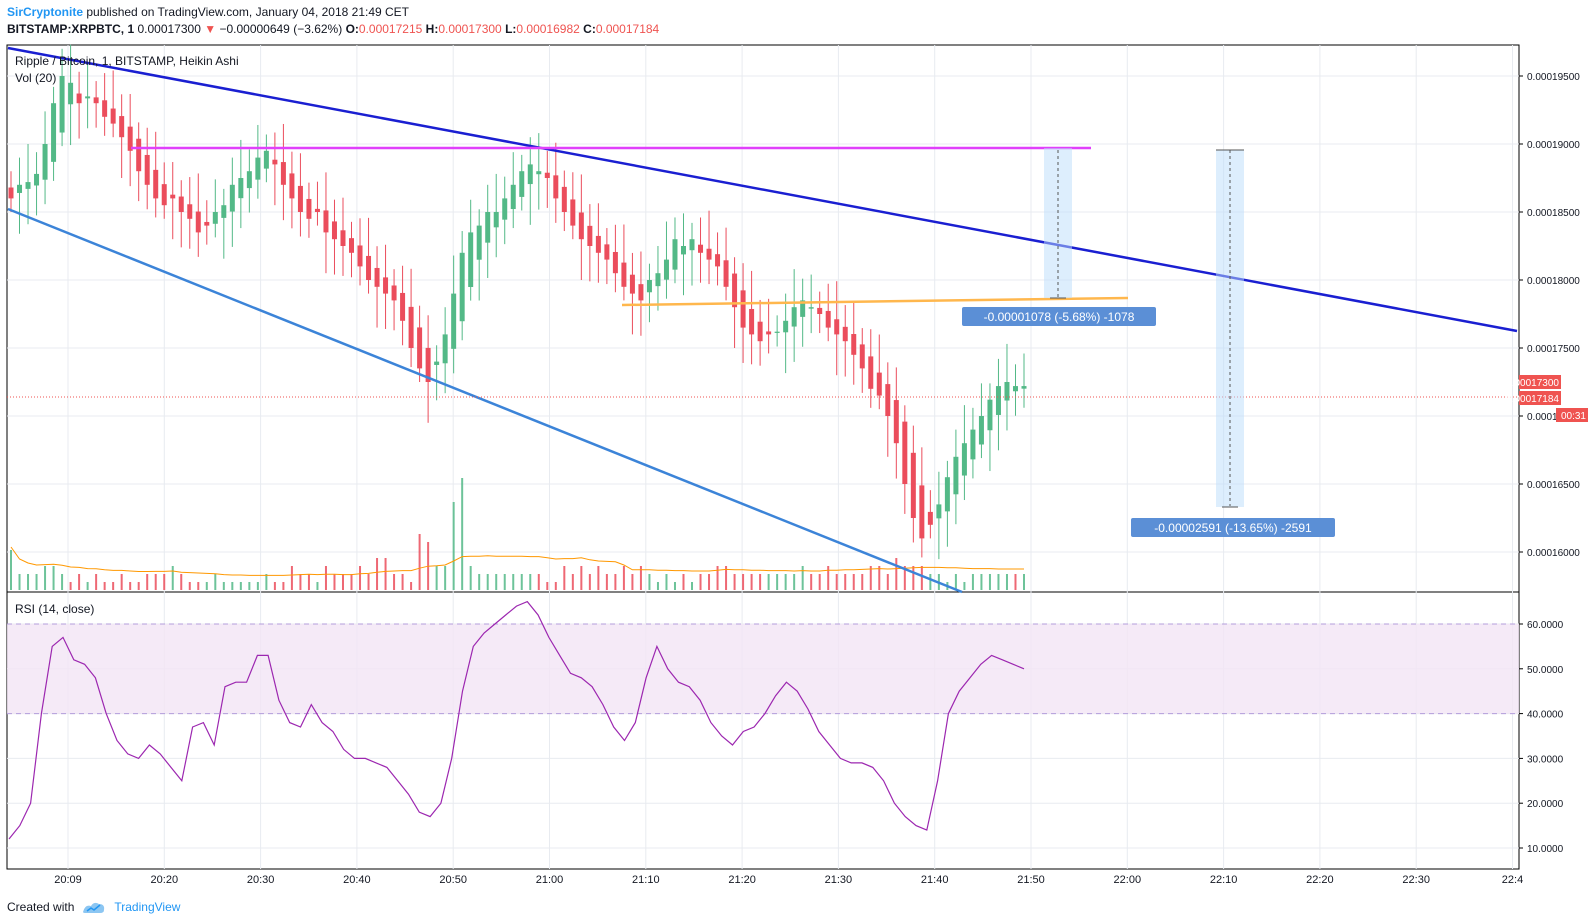  I want to click on rsi-tick-label: 60.0000, so click(1545, 625).